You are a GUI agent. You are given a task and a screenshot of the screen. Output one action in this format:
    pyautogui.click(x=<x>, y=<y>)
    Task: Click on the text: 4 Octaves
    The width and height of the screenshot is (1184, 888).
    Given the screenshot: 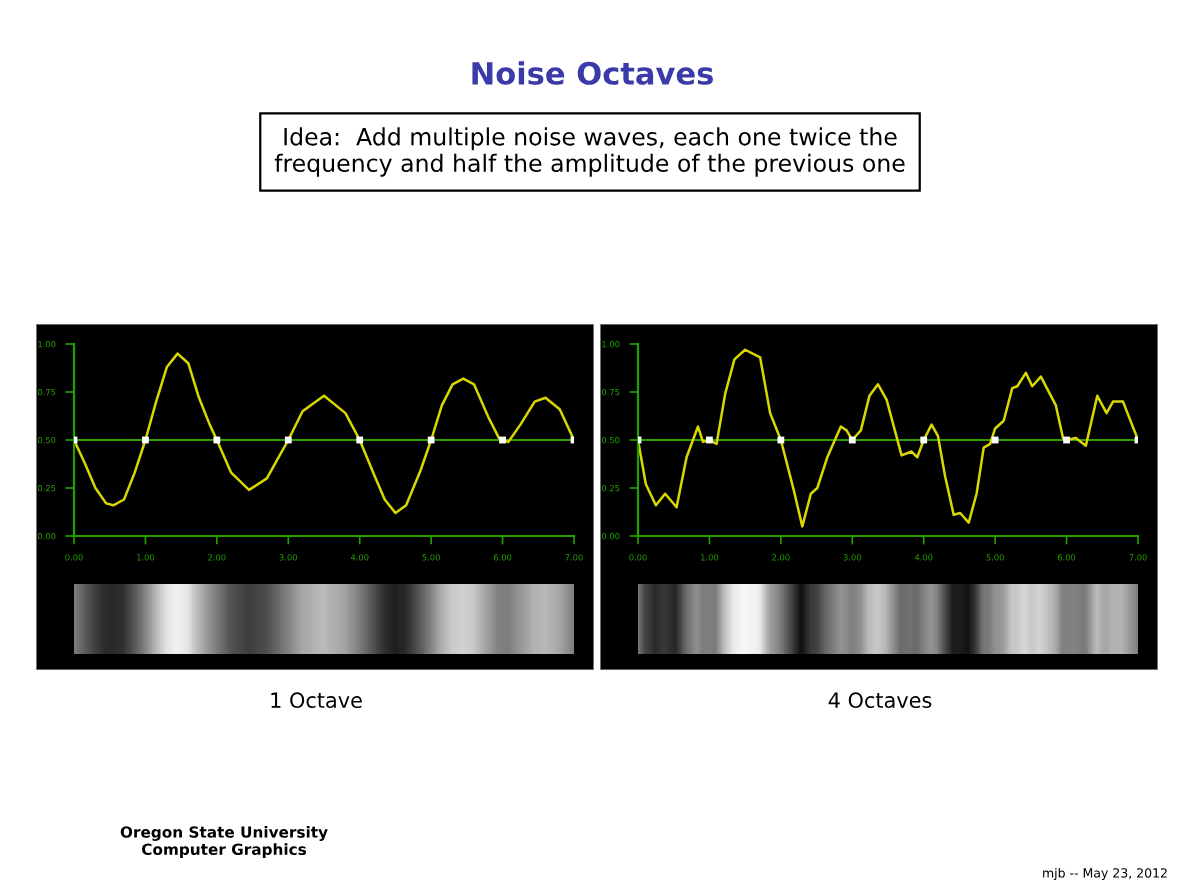 What is the action you would take?
    pyautogui.click(x=880, y=700)
    